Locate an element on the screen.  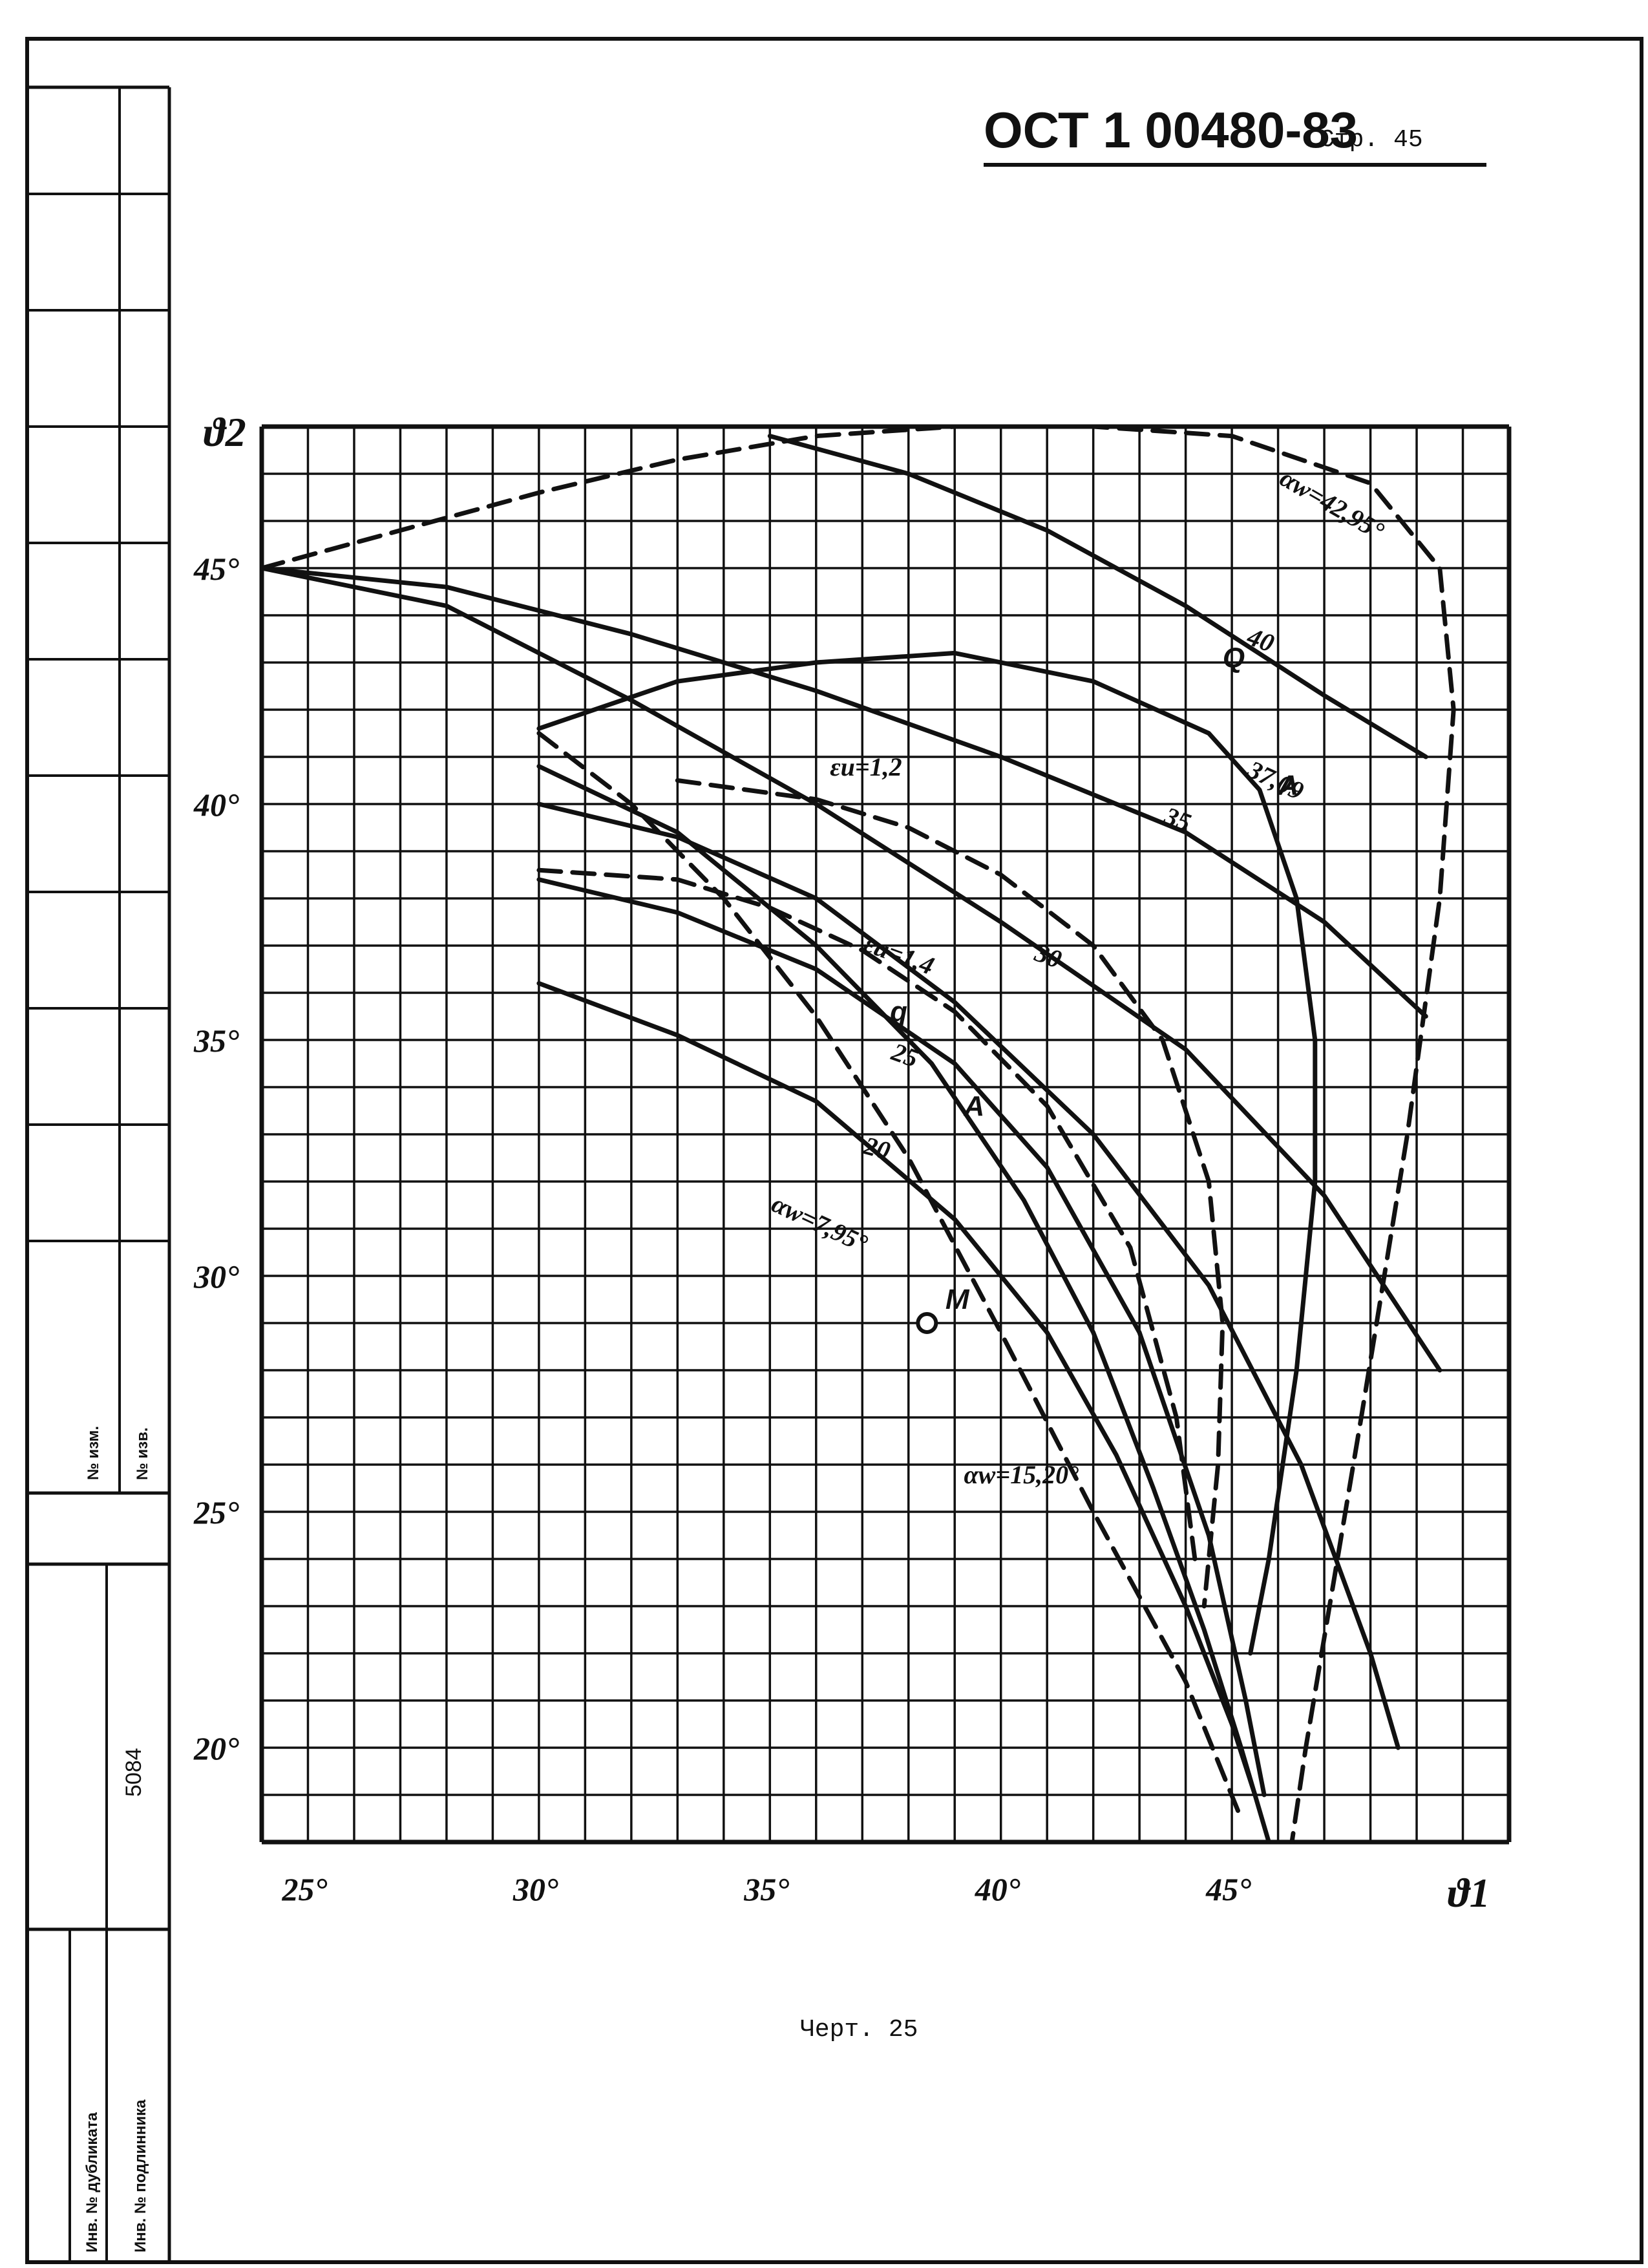
curve-label: αw=42,95° is located at coordinates (1332, 504).